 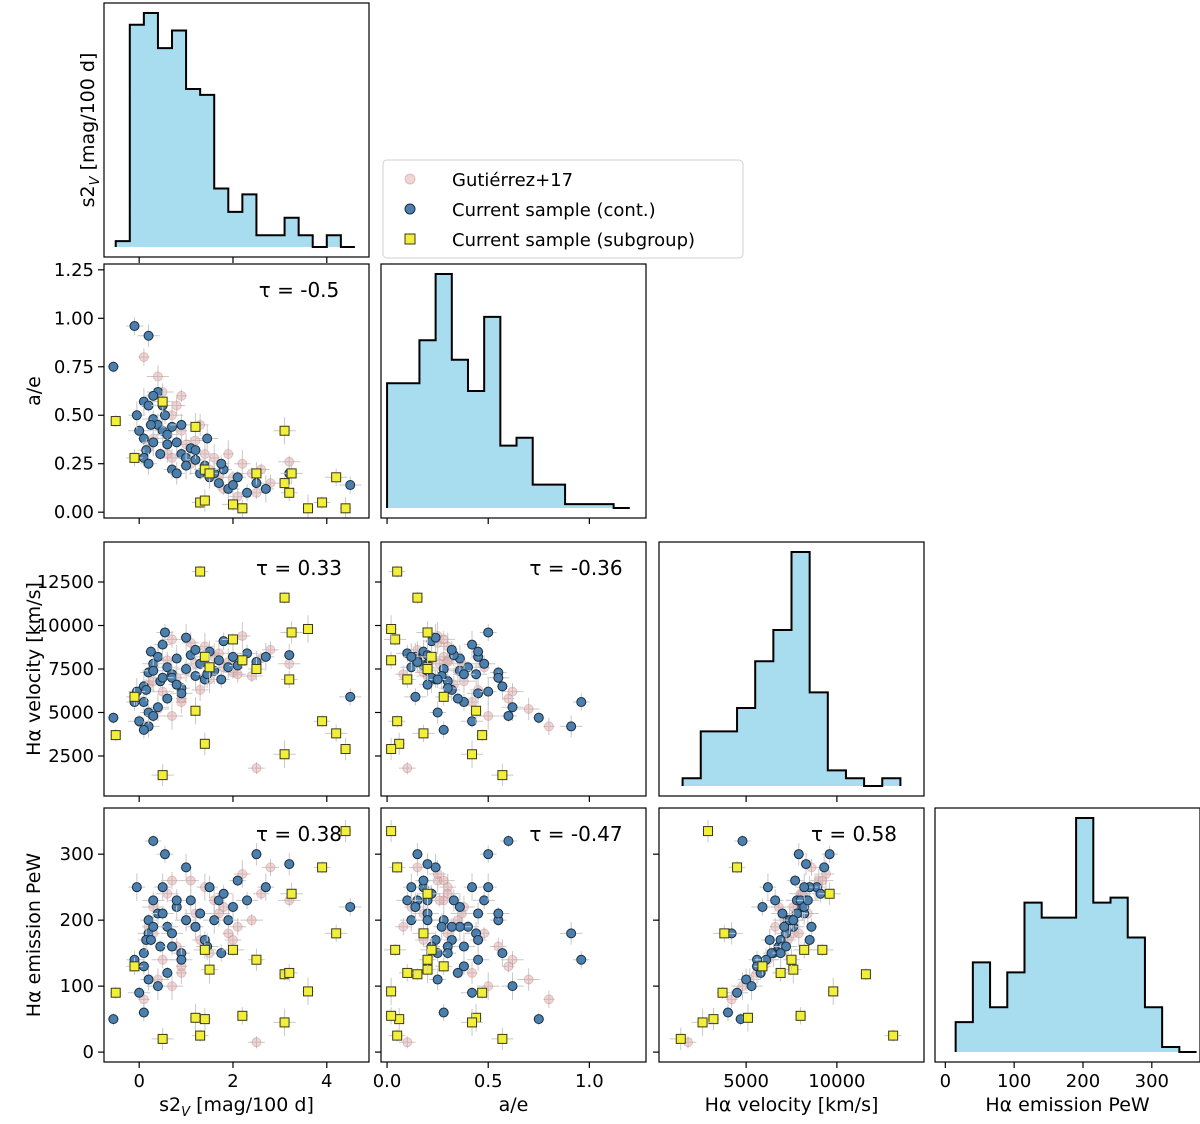 What do you see at coordinates (234, 676) in the screenshot?
I see `scatter-points-s2v-vel` at bounding box center [234, 676].